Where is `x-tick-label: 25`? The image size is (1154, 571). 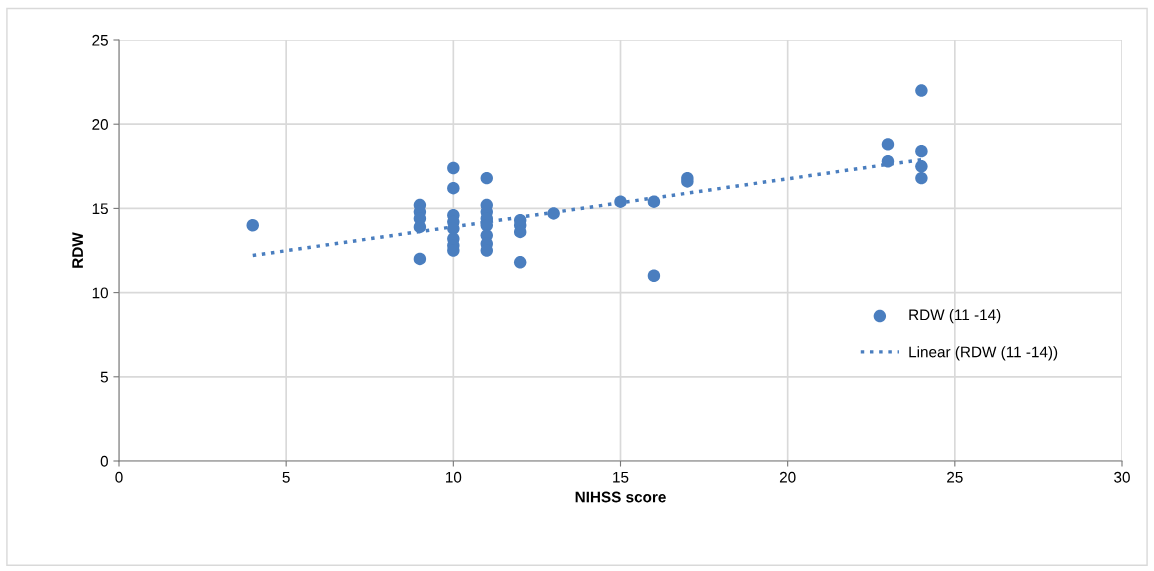 x-tick-label: 25 is located at coordinates (955, 477).